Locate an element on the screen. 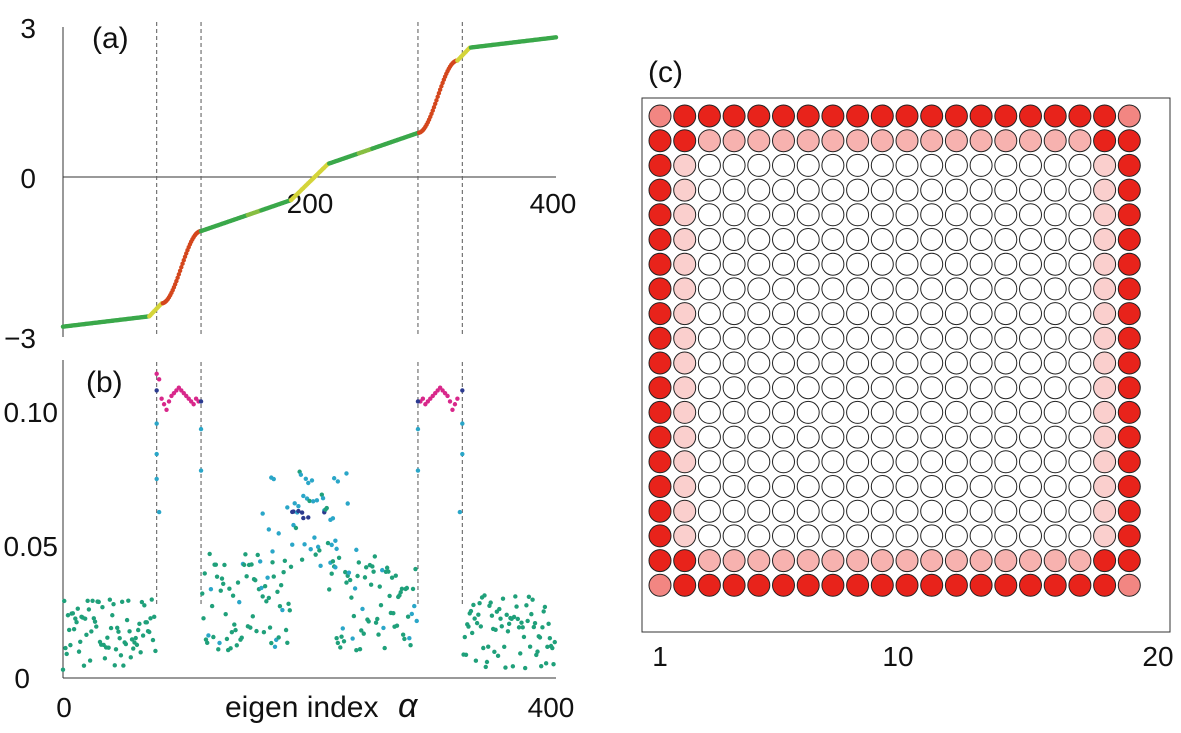  panel-b-guide-lines is located at coordinates (309, 483).